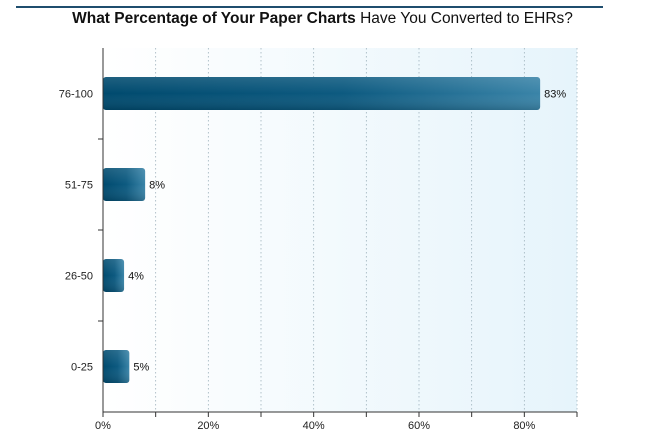 Image resolution: width=645 pixels, height=439 pixels. Describe the element at coordinates (79, 277) in the screenshot. I see `y-category-label: 26-50` at that location.